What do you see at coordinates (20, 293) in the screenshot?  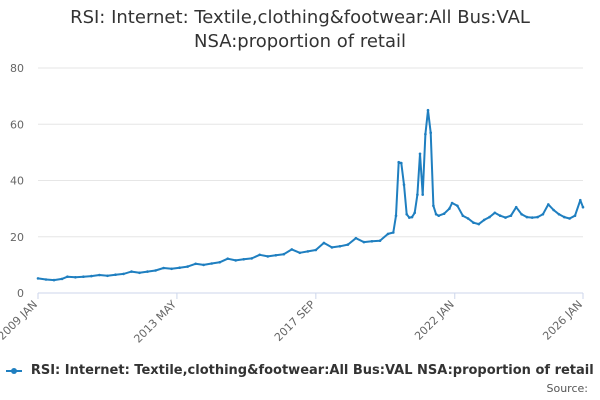 I see `y-tick-label-0: 0` at bounding box center [20, 293].